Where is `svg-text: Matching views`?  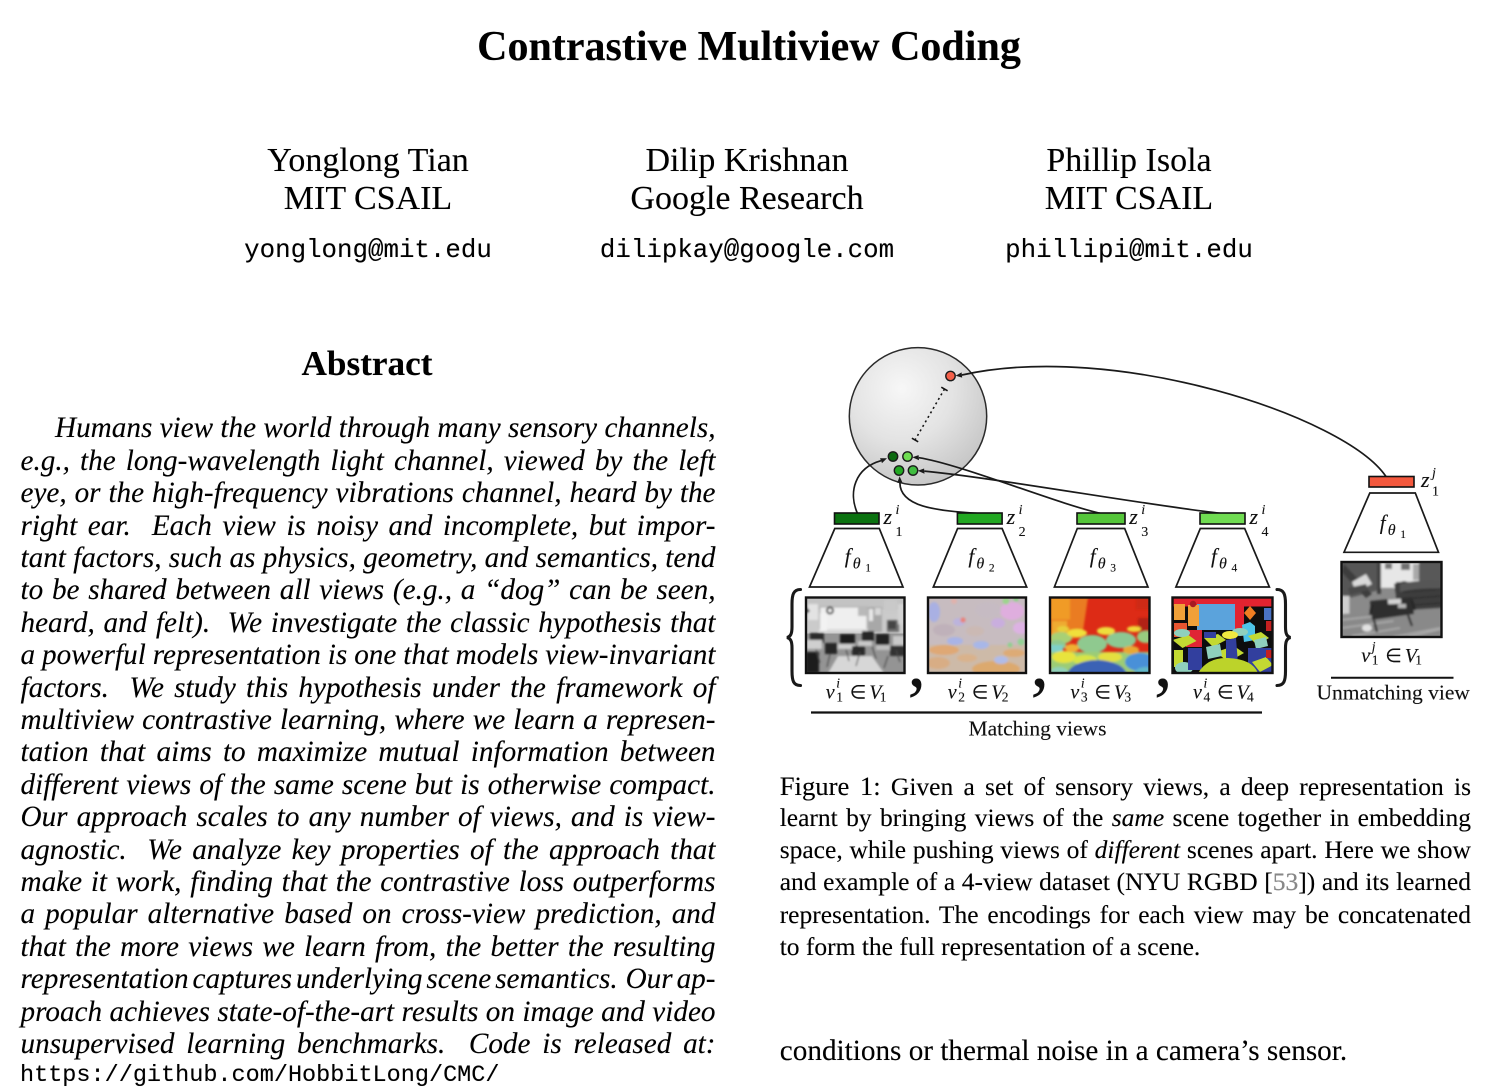
svg-text: Matching views is located at coordinates (1038, 729).